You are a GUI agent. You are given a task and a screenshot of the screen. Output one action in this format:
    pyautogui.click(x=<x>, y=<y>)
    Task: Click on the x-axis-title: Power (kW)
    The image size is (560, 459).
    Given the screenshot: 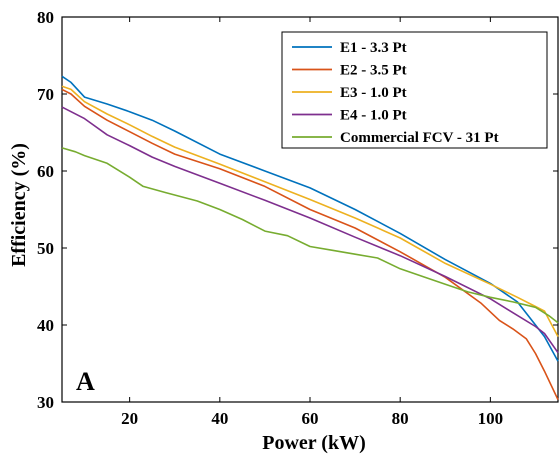 What is the action you would take?
    pyautogui.click(x=314, y=443)
    